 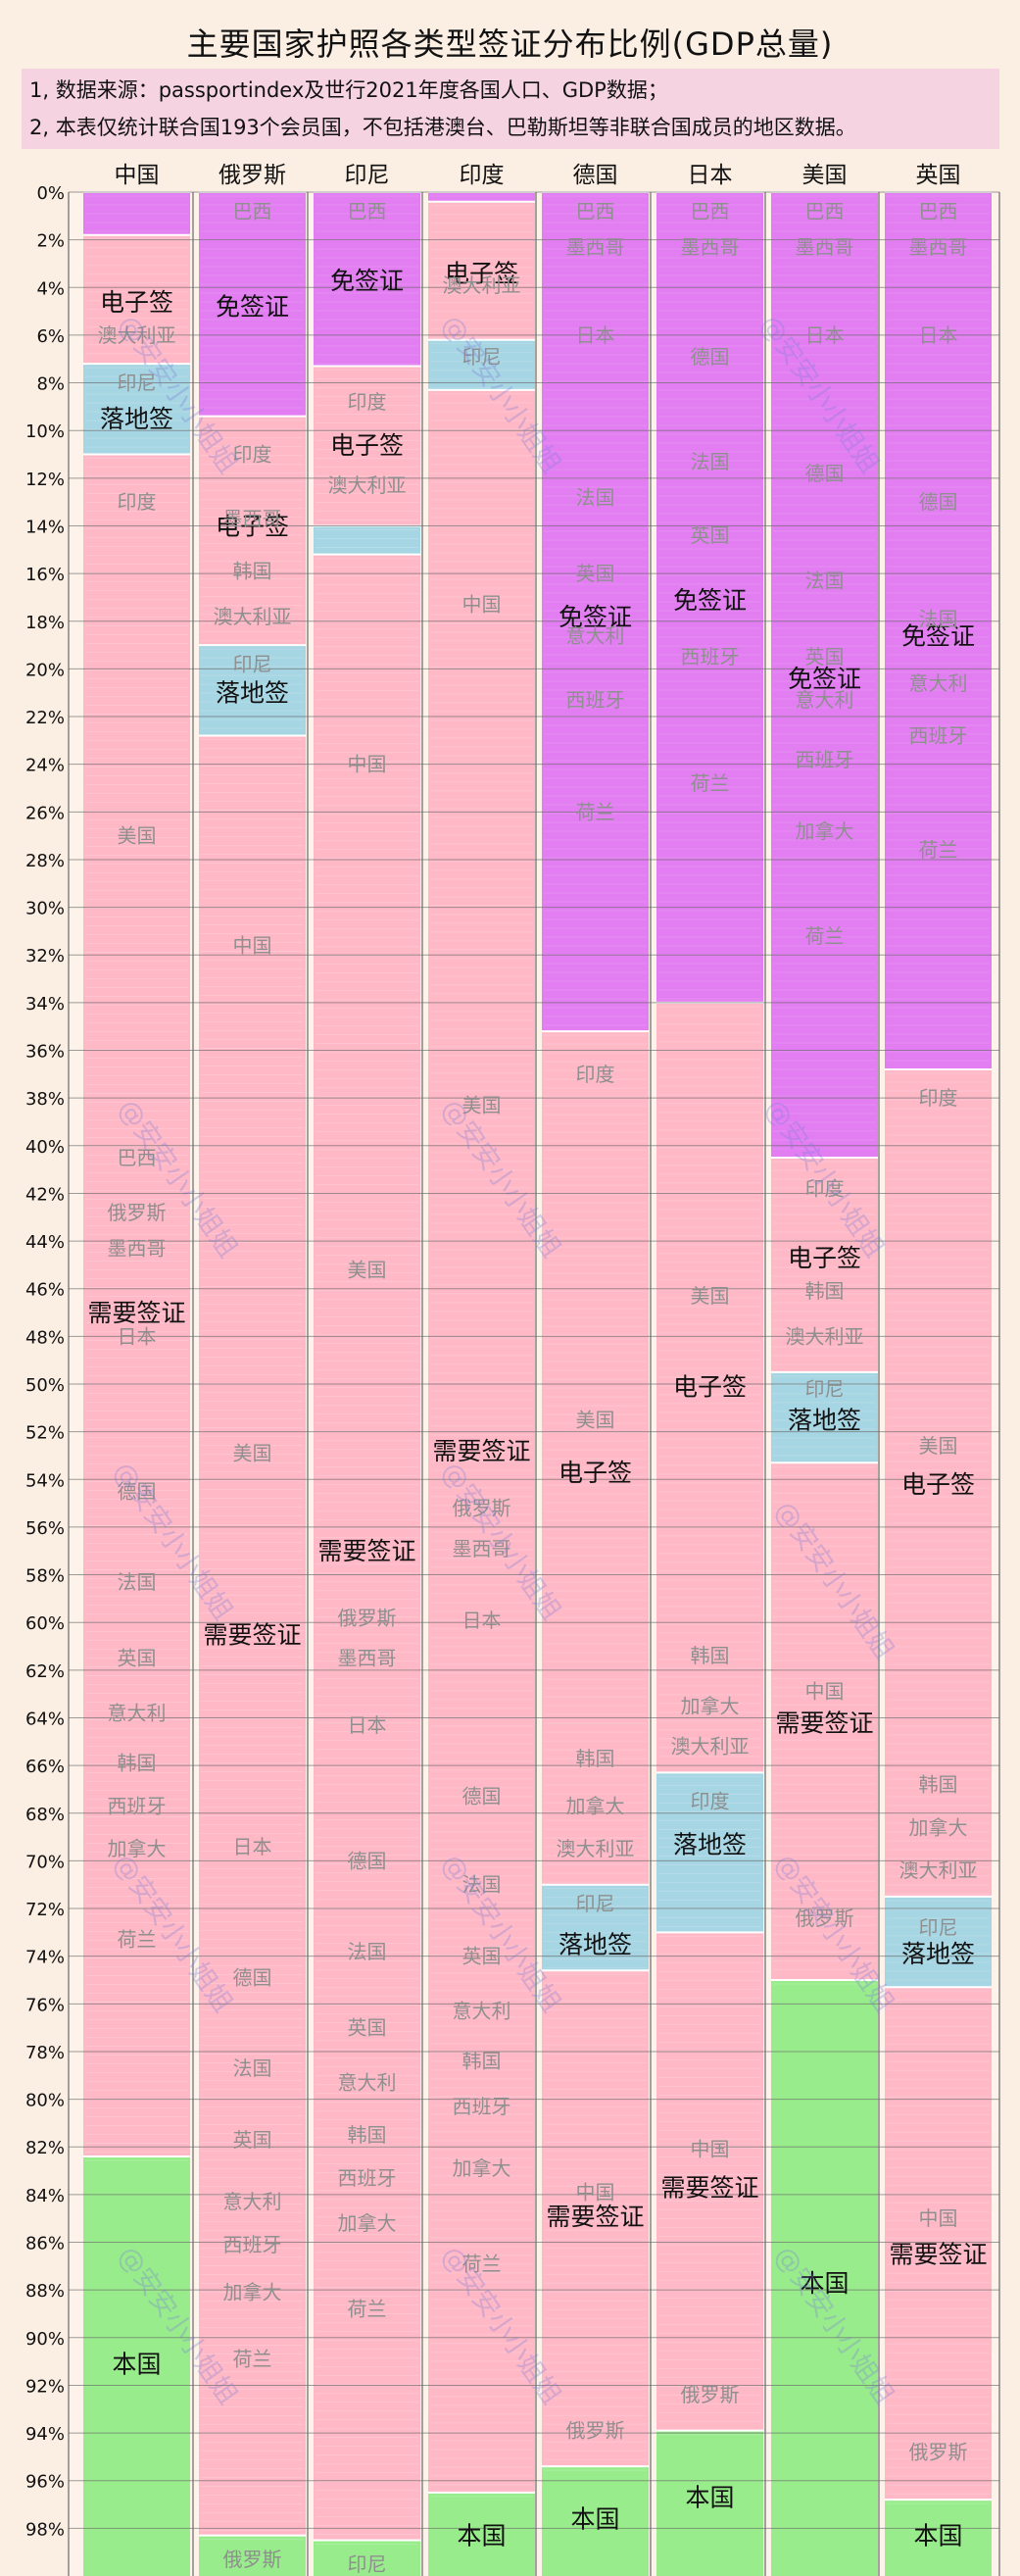 What do you see at coordinates (367, 1725) in the screenshot?
I see `country-label-2-7: 日本` at bounding box center [367, 1725].